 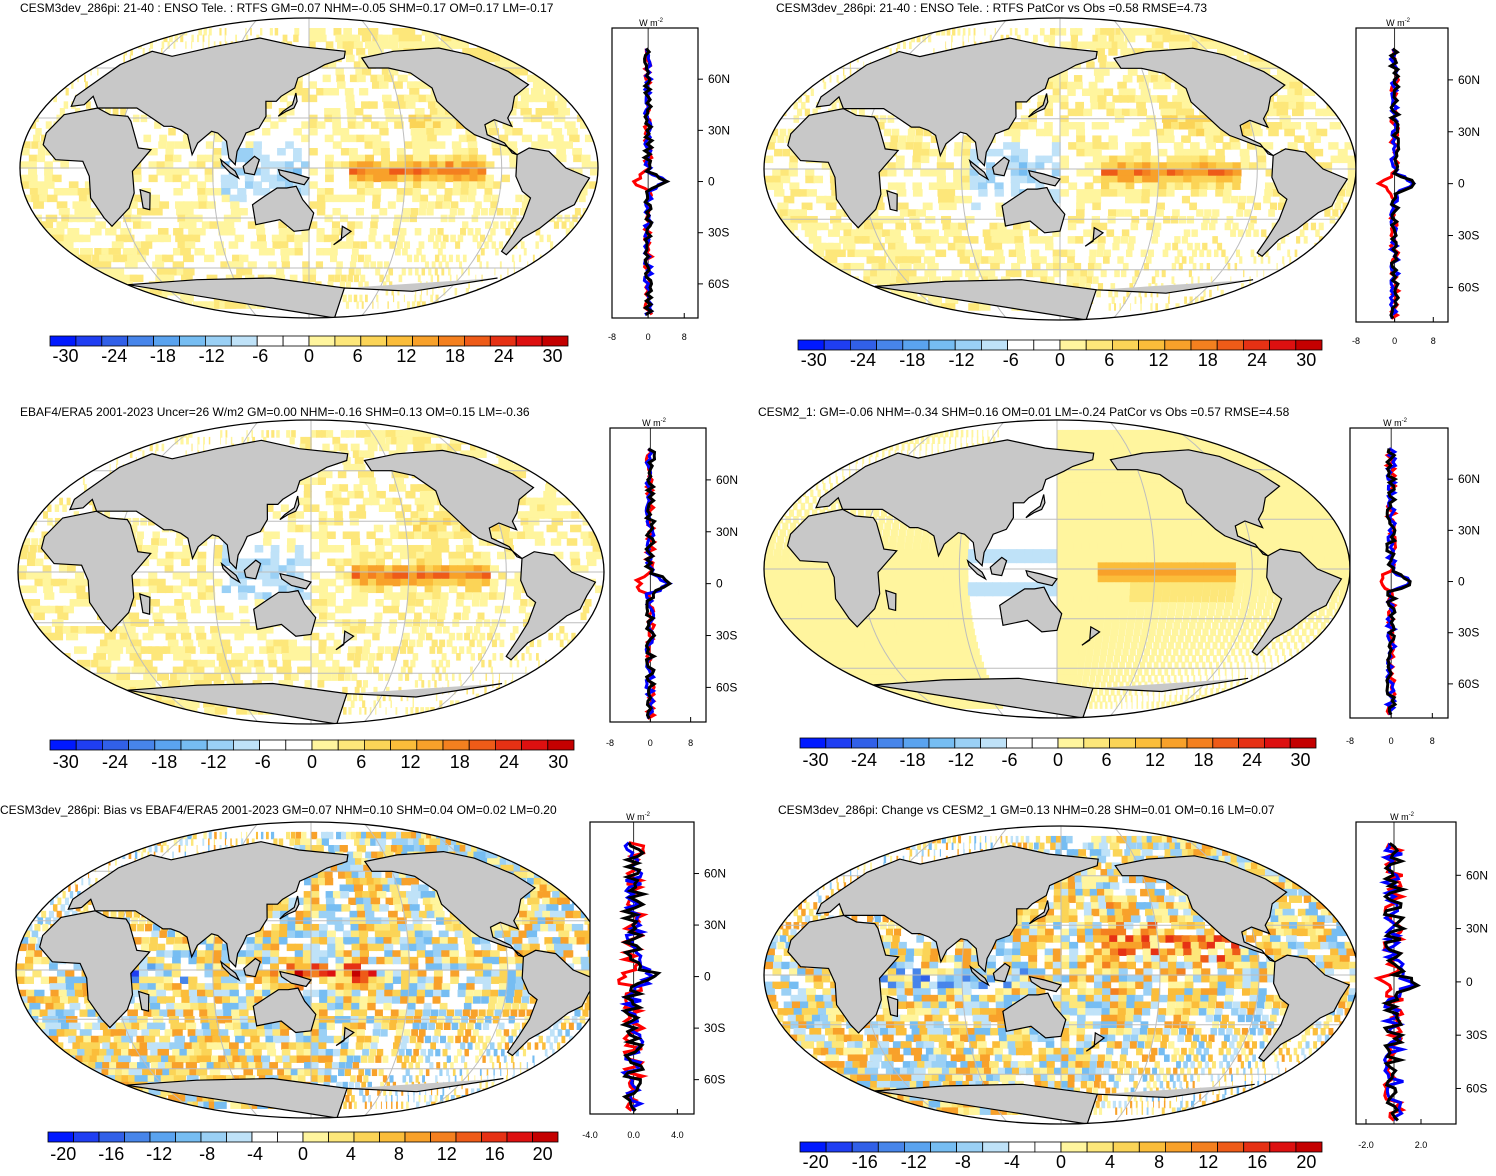 I want to click on lat-label: 30N, so click(x=719, y=130).